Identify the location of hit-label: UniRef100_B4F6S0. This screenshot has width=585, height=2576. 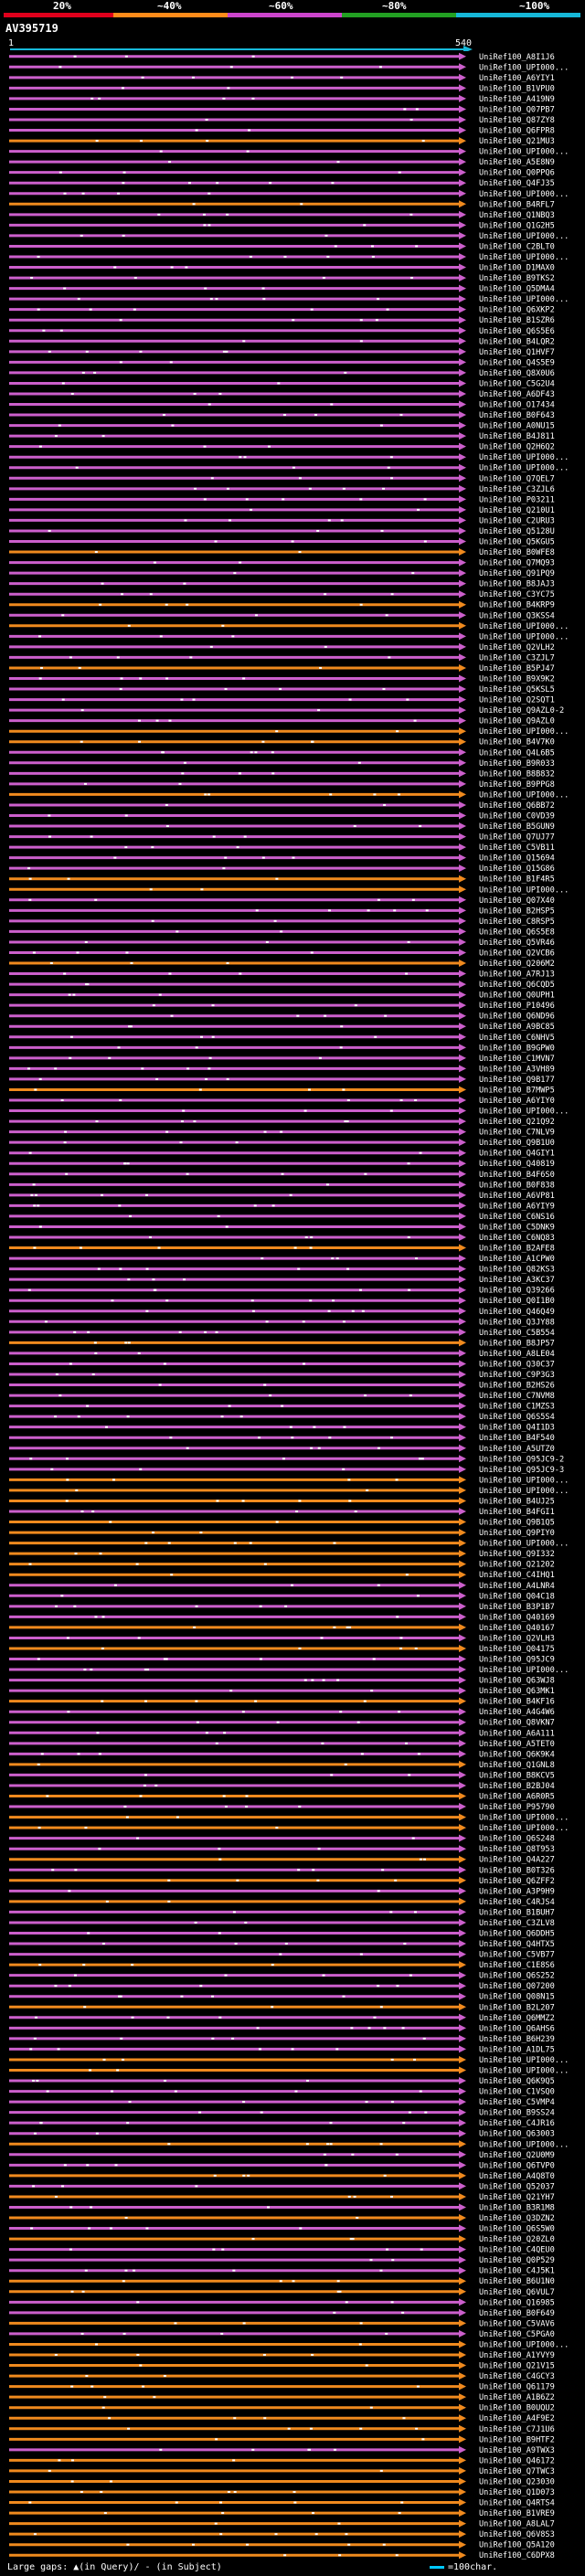
(517, 1175).